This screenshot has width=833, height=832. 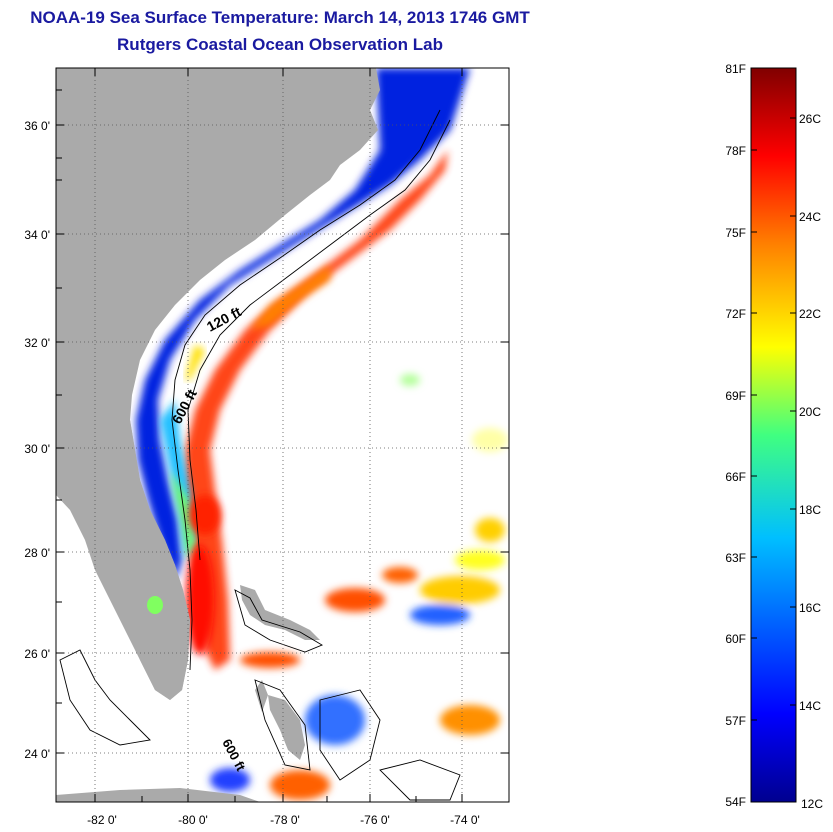 I want to click on cb-label-72f: 72F, so click(x=735, y=314).